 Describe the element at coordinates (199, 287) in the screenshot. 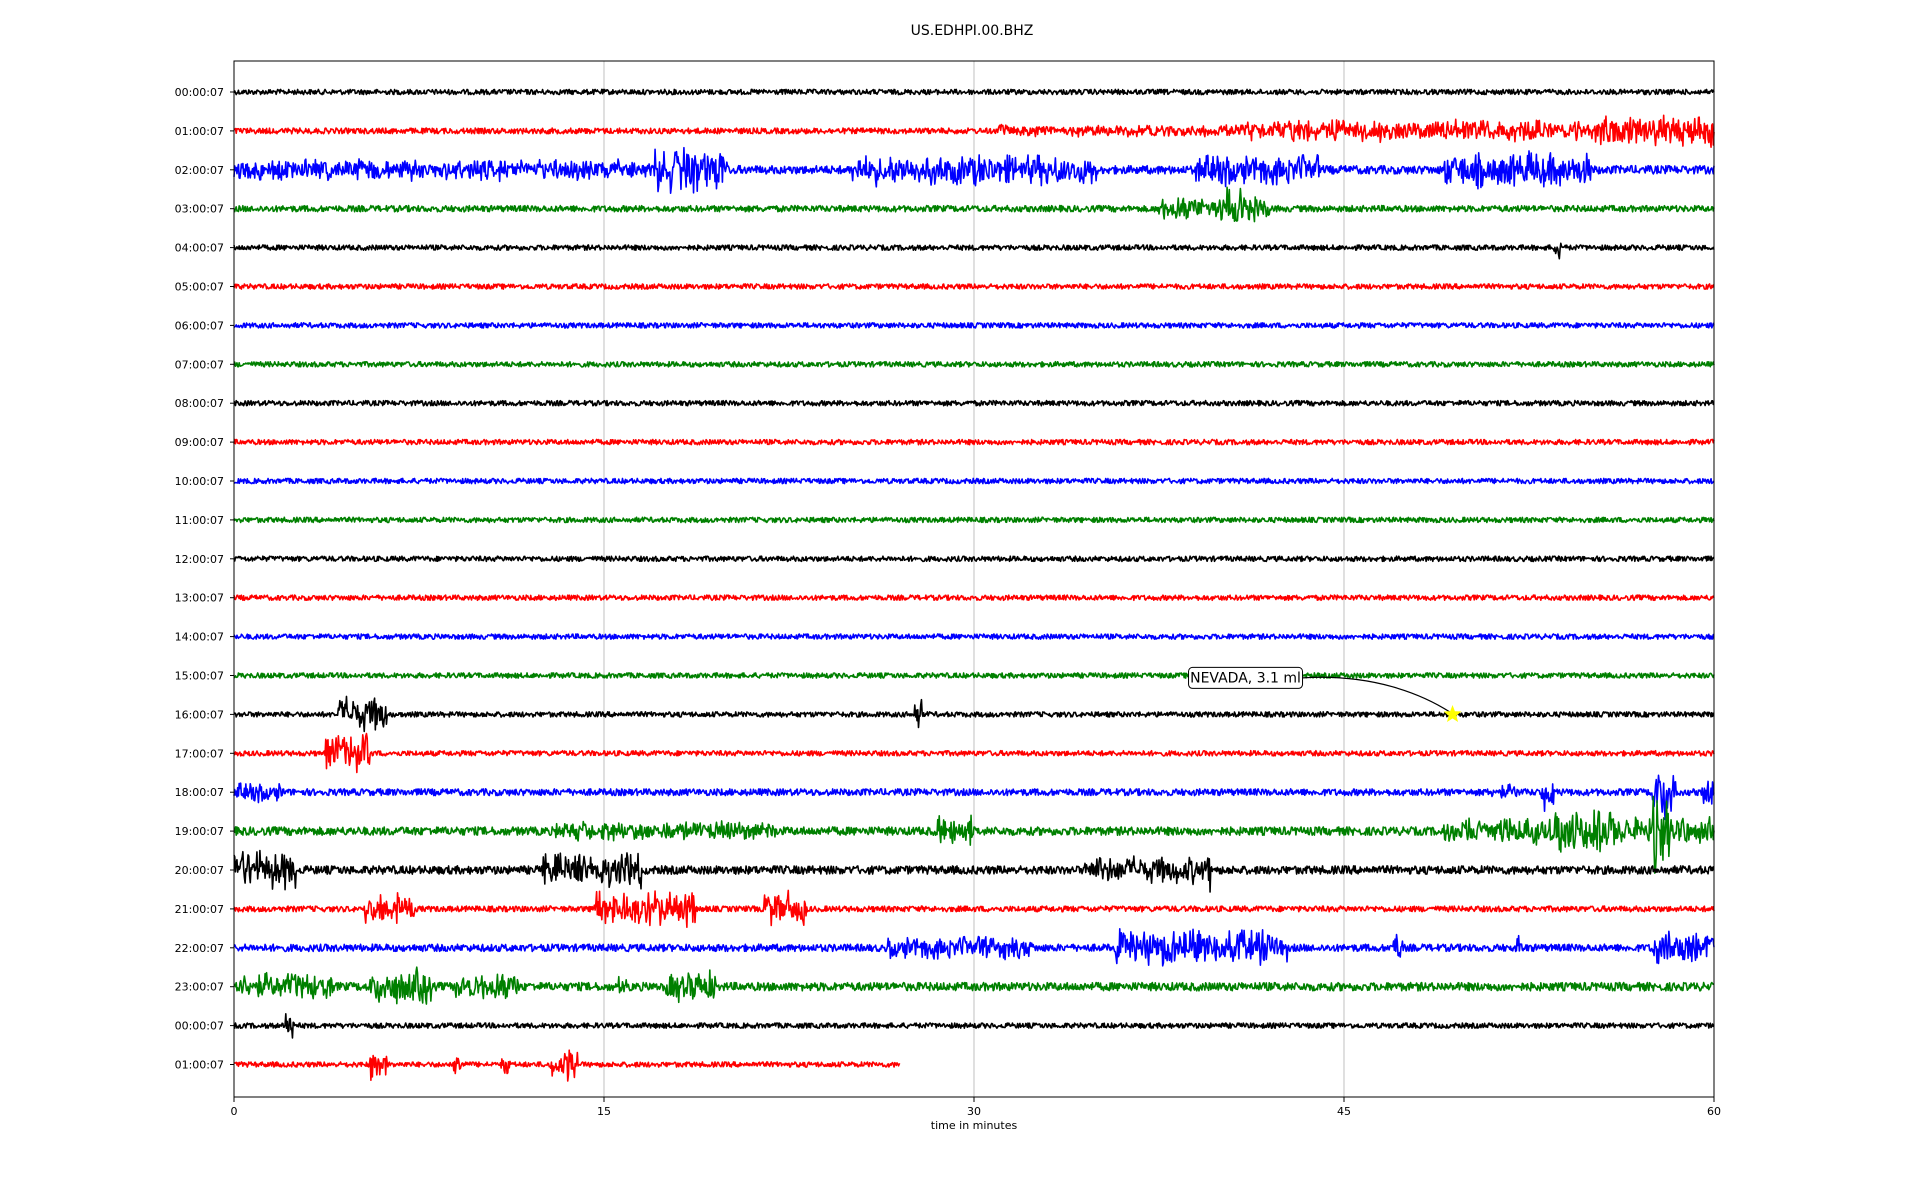

I see `y-tick-label-5: 05:00:07` at that location.